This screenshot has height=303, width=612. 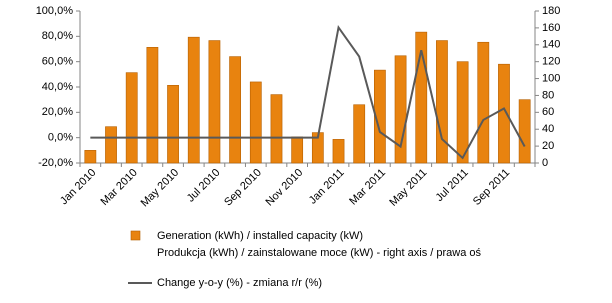 I want to click on x-tick-label: Jan 2010, so click(x=78, y=187).